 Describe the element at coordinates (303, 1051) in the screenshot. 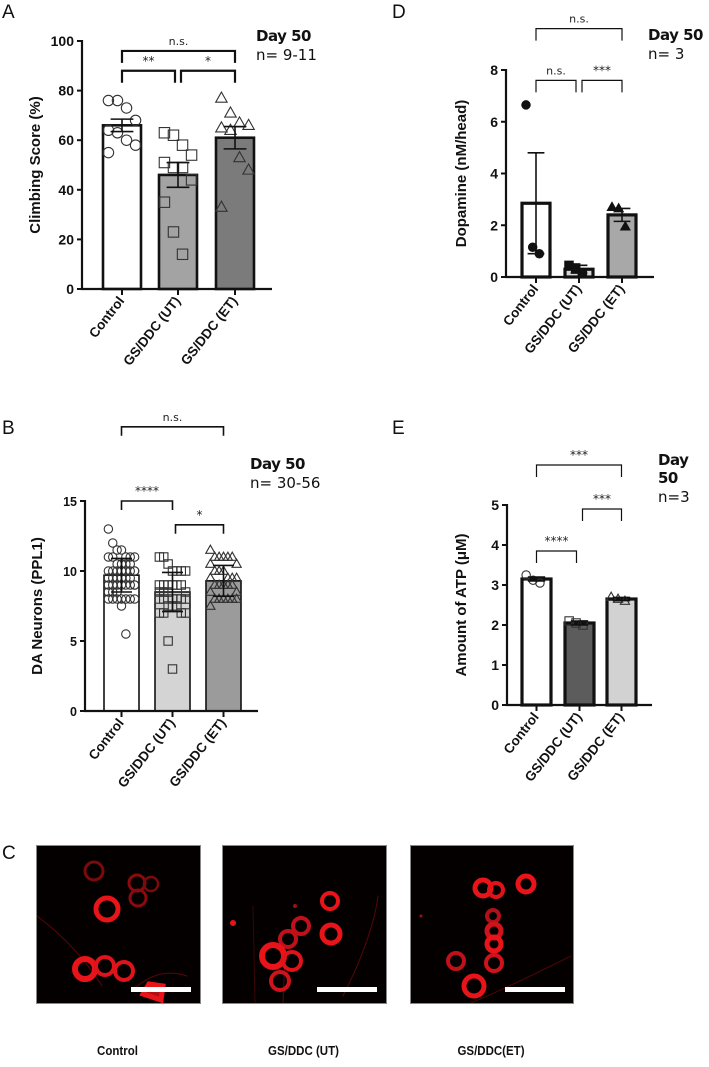

I see `micrograph-label-gs-ddc-ut: GS/DDC (UT)` at that location.